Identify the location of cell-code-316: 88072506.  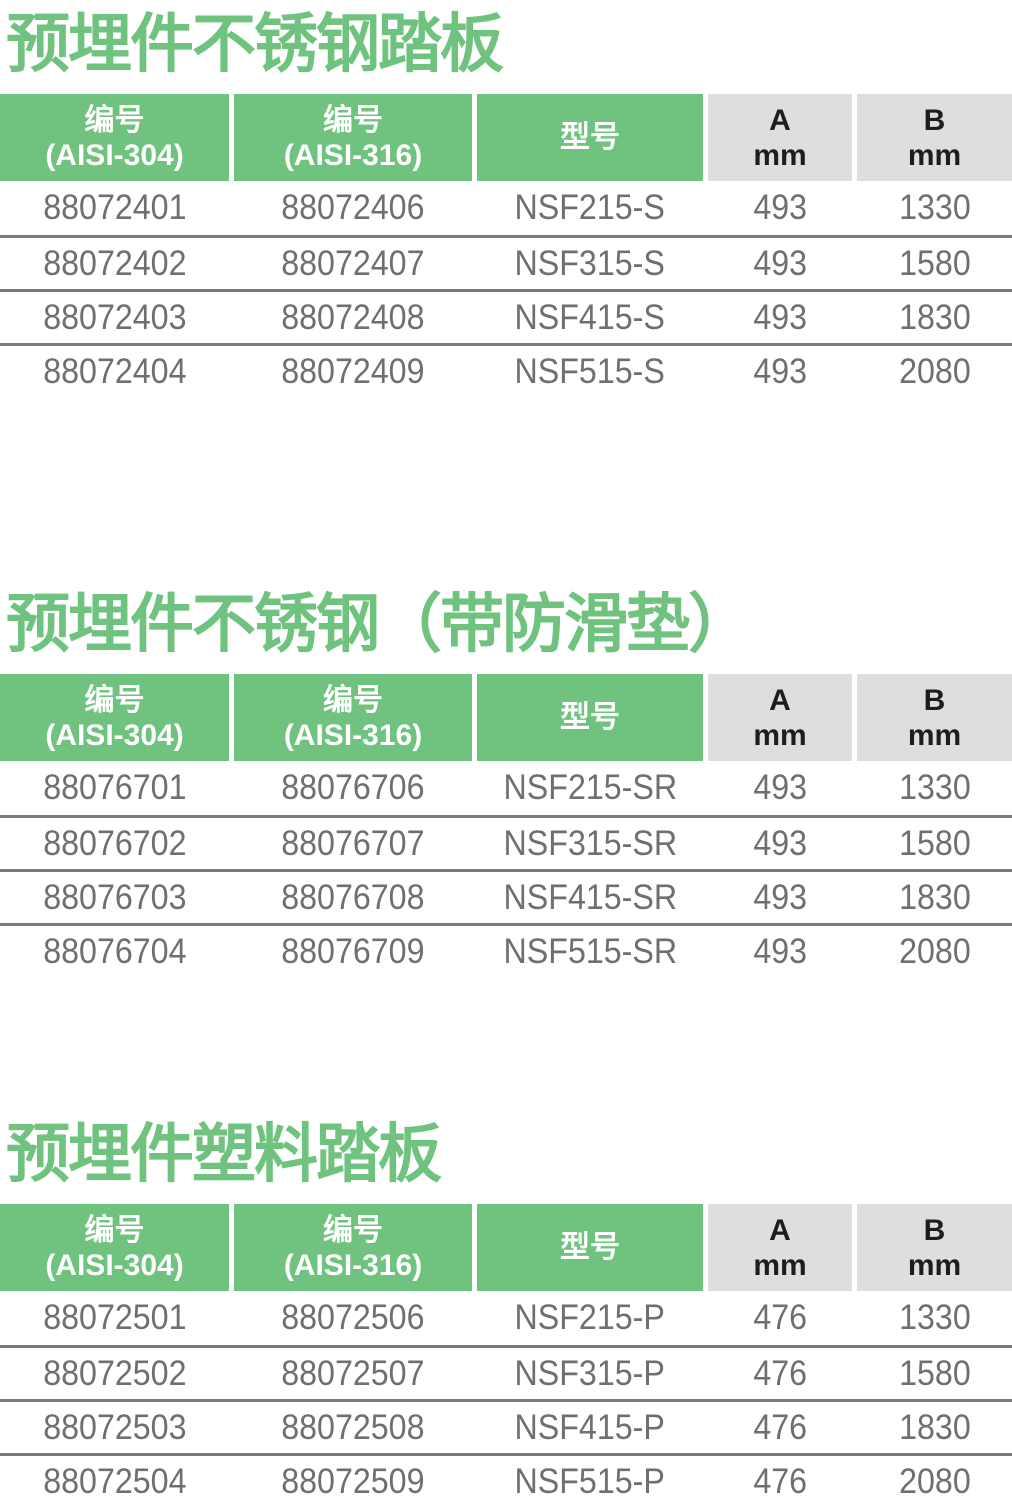
(353, 1317).